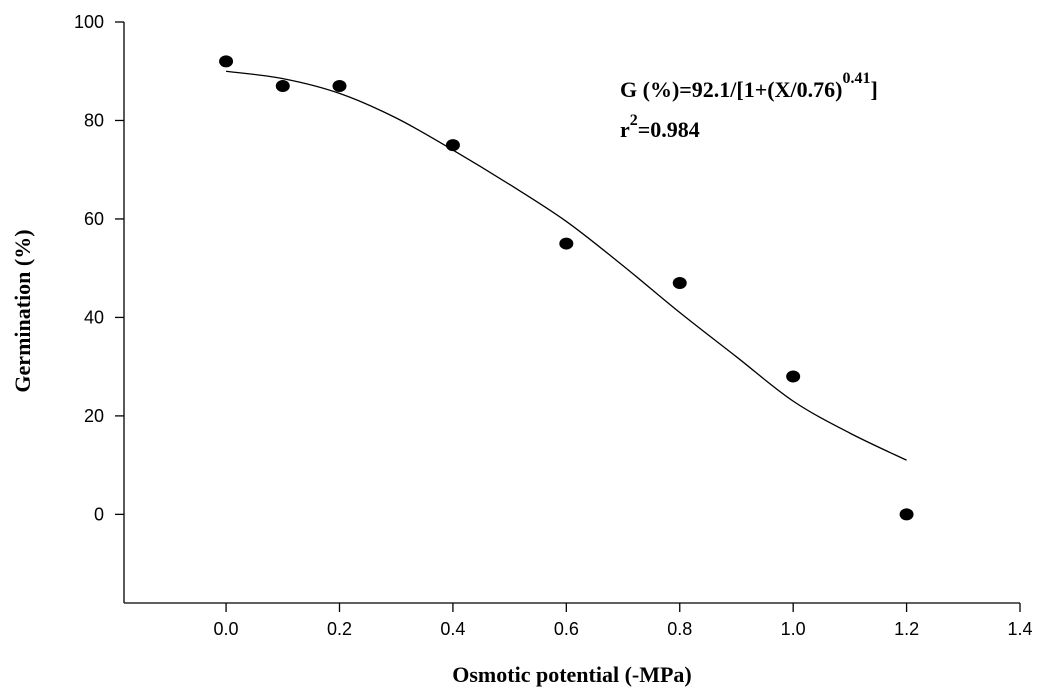  I want to click on x-axis-ticks: 0.0 0.2 0.4 0.6 0.8 1.0 1.2 1.4, so click(623, 621).